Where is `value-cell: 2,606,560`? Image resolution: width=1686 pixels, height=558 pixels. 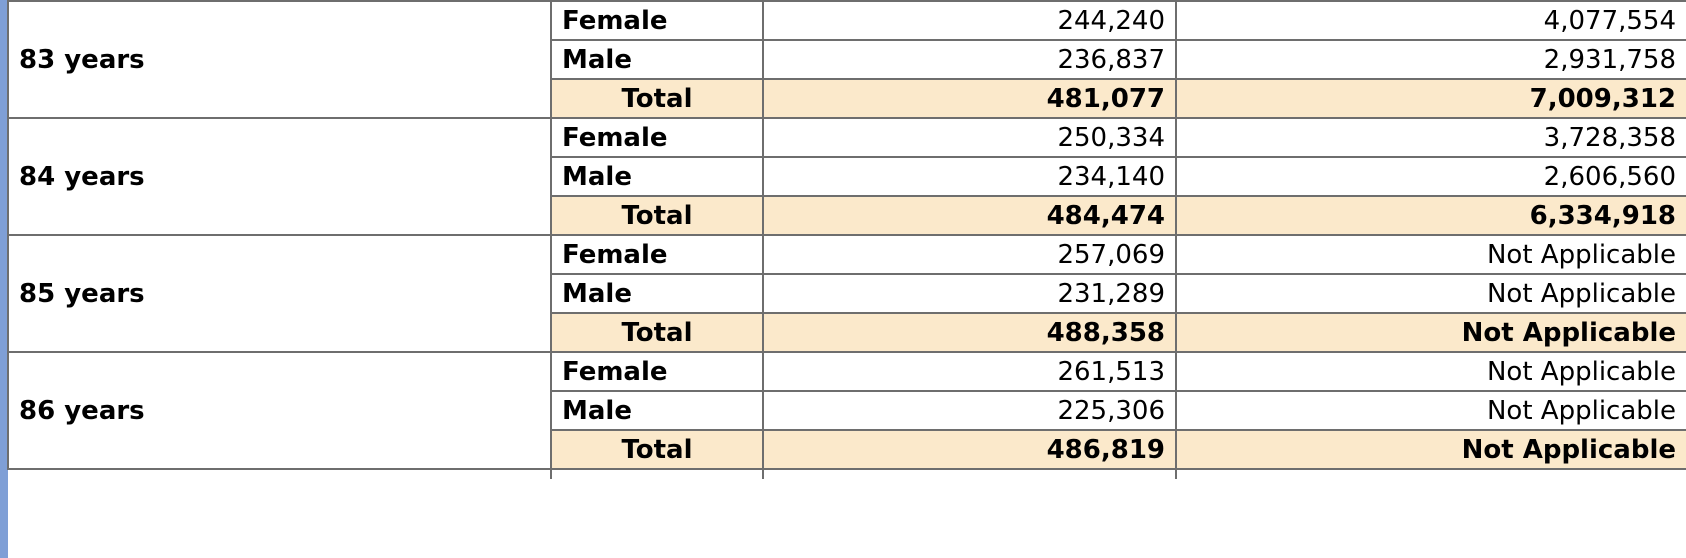 value-cell: 2,606,560 is located at coordinates (1430, 176).